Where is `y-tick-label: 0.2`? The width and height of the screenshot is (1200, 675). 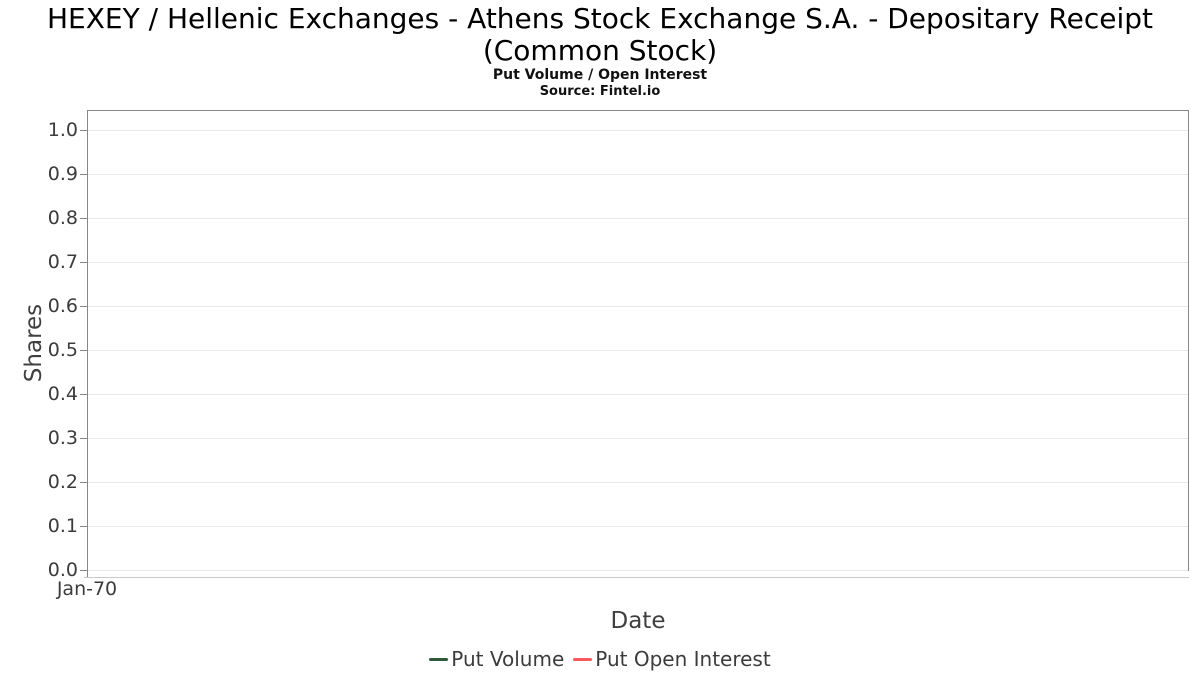 y-tick-label: 0.2 is located at coordinates (62, 482).